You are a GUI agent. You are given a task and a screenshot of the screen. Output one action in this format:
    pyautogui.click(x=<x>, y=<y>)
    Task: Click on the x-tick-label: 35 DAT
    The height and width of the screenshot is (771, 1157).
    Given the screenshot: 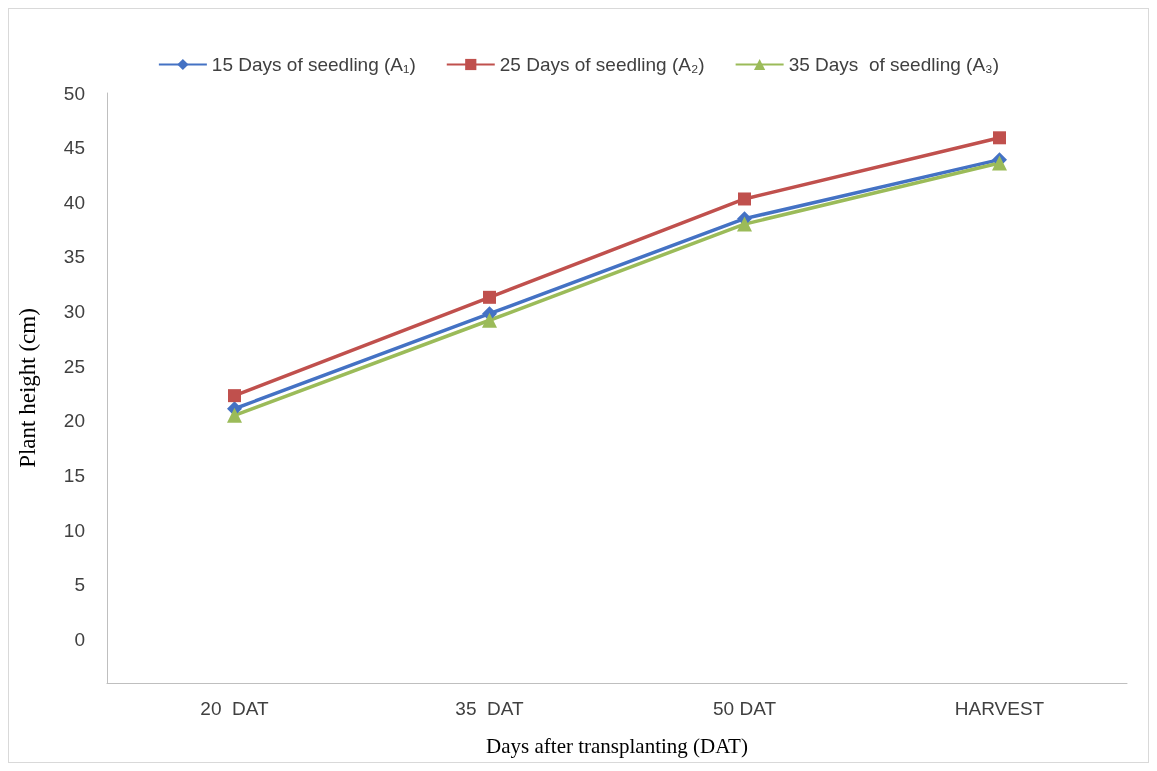 What is the action you would take?
    pyautogui.click(x=490, y=708)
    